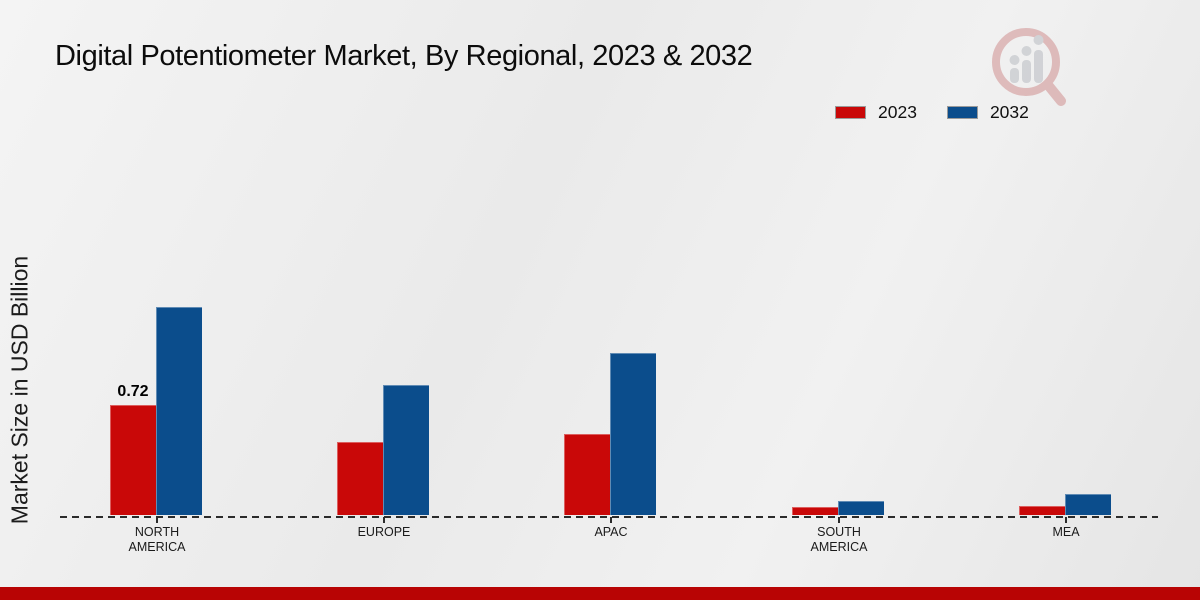 The height and width of the screenshot is (600, 1200). Describe the element at coordinates (133, 460) in the screenshot. I see `bar-2023-north-america` at that location.